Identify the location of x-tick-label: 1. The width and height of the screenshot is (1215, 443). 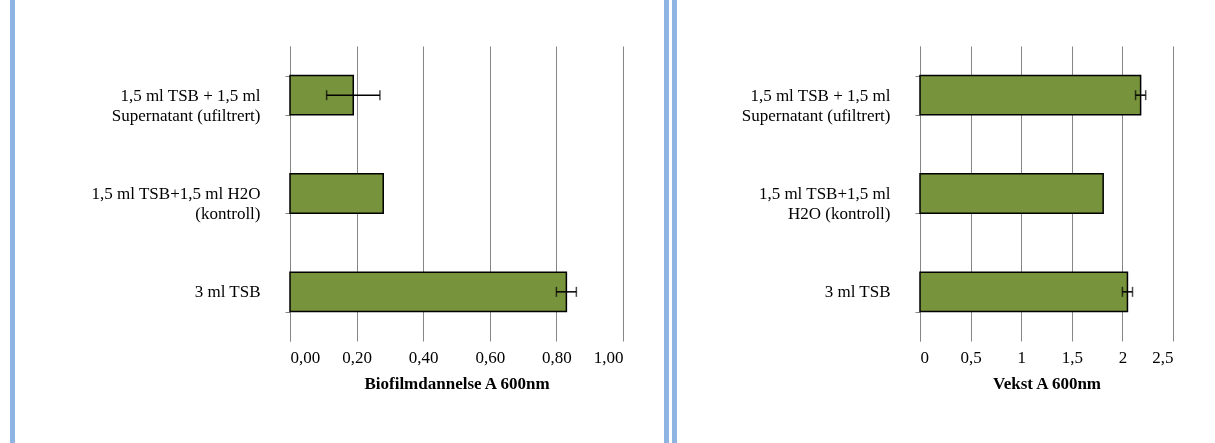
(1021, 357).